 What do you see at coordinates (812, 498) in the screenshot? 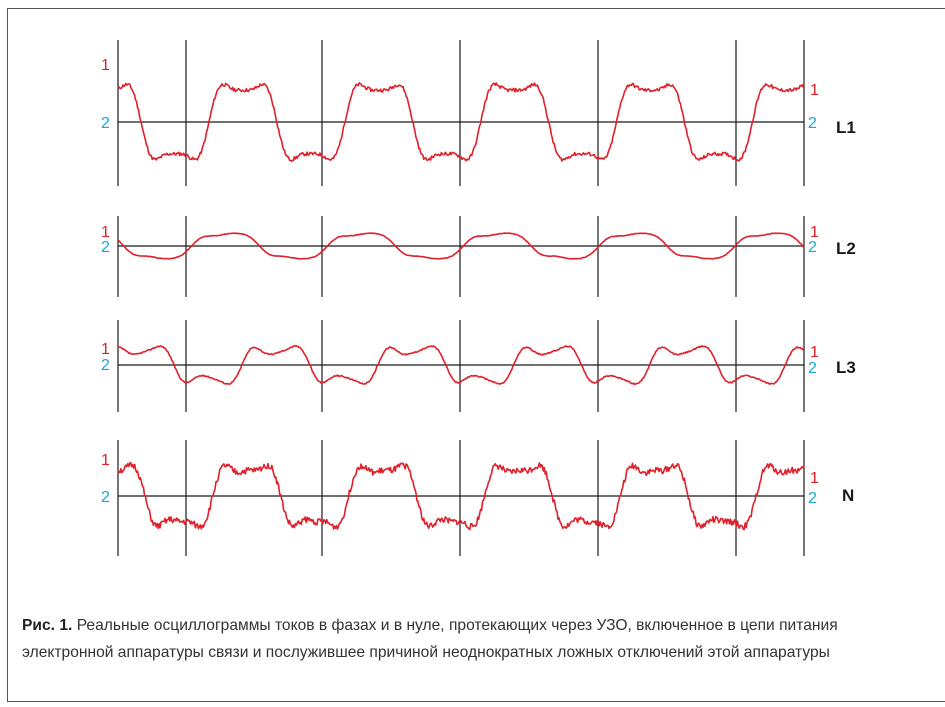
I see `n-marker-right-2: 2` at bounding box center [812, 498].